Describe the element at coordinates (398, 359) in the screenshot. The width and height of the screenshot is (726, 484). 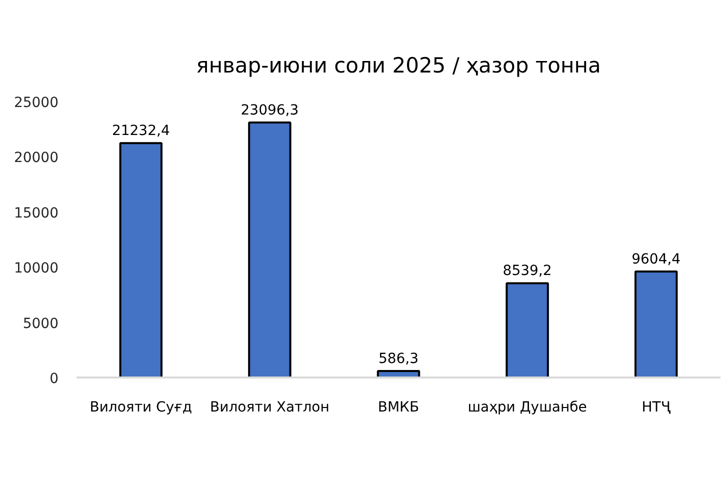
I see `data-label: 586,3` at that location.